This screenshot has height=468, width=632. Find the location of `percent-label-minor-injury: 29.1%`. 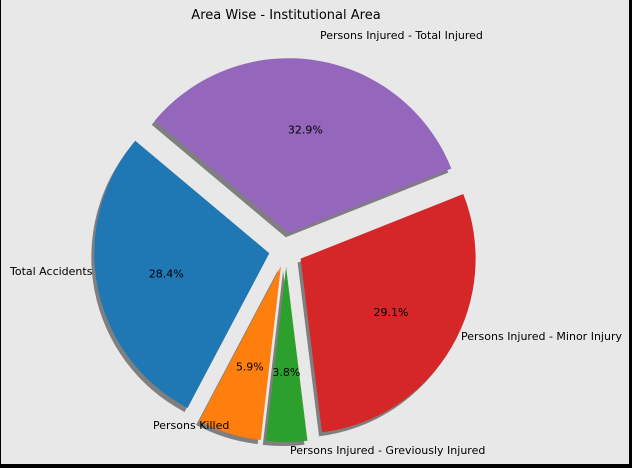

percent-label-minor-injury: 29.1% is located at coordinates (391, 312).